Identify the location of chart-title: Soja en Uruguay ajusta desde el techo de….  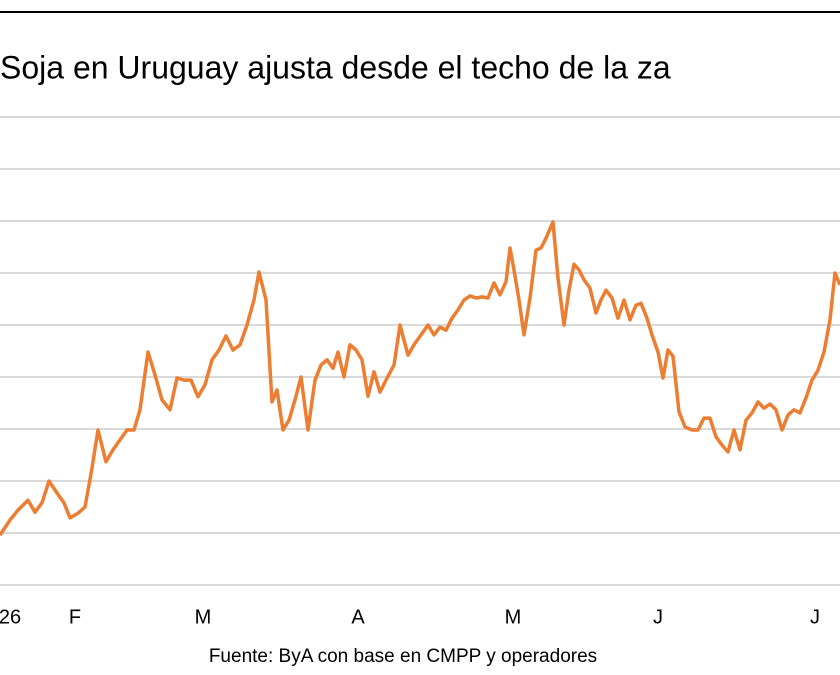
(335, 67).